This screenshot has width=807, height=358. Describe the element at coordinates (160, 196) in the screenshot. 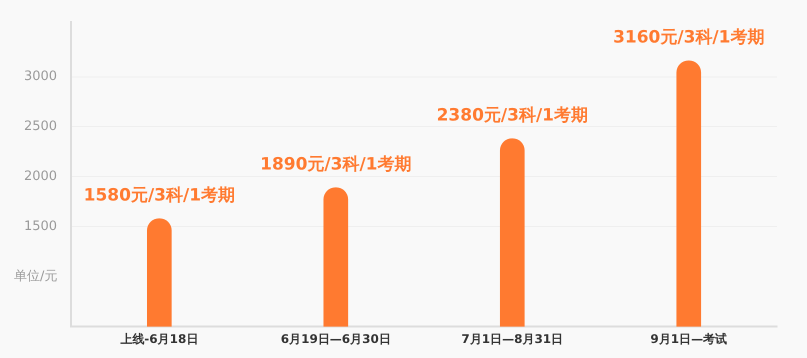

I see `data-label: 1580元/3科/1考期` at that location.